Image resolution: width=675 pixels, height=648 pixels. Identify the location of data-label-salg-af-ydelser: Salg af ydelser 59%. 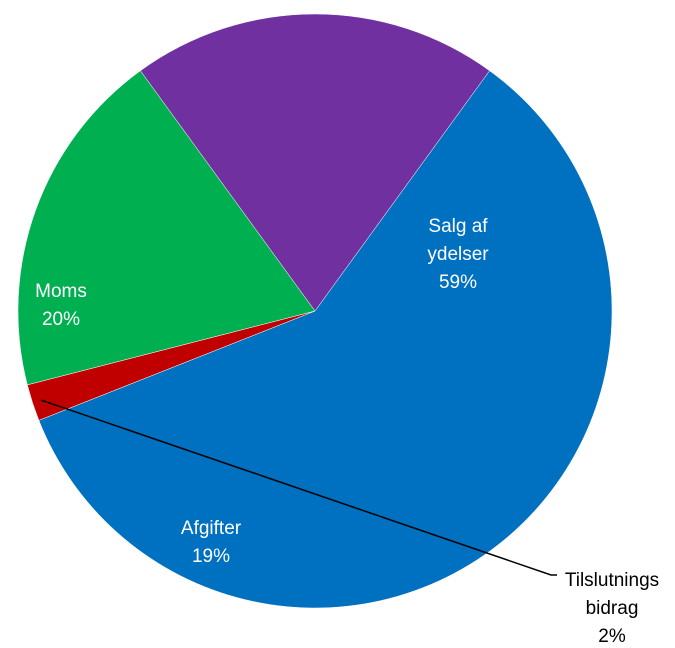
(458, 254).